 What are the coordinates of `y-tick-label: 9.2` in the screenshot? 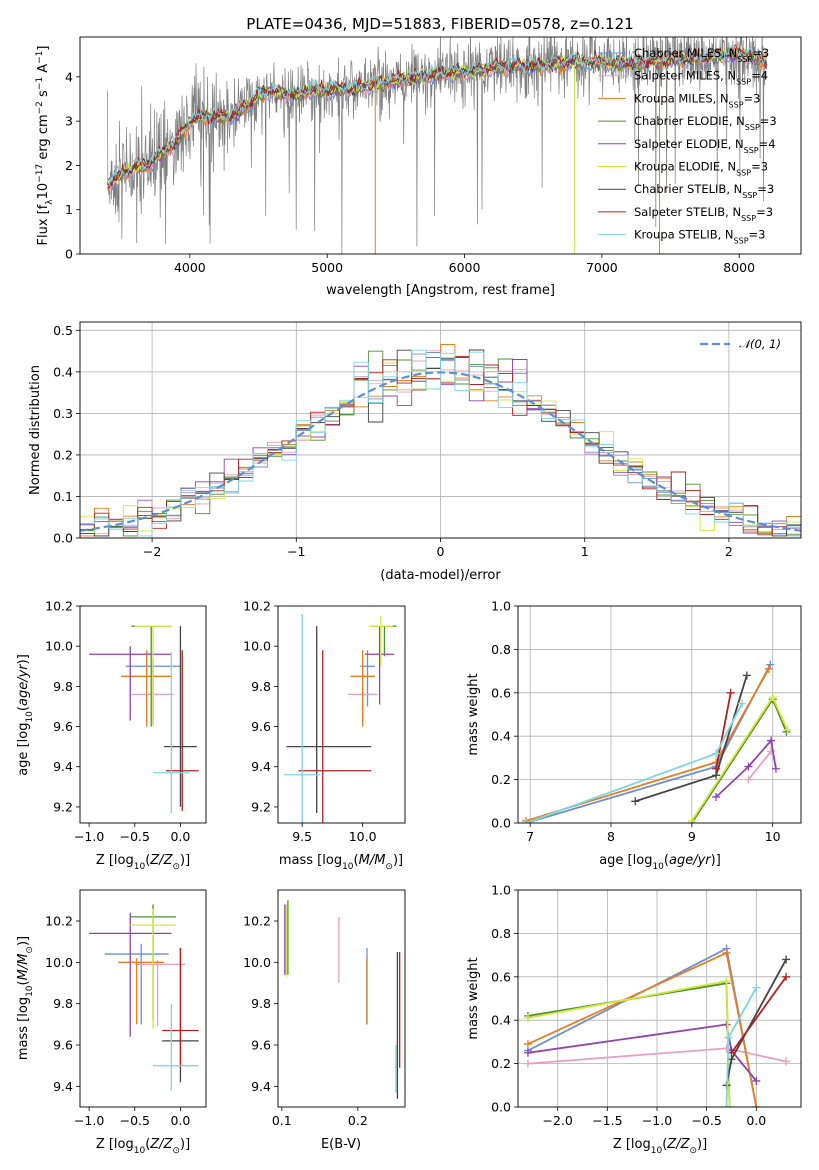 It's located at (261, 806).